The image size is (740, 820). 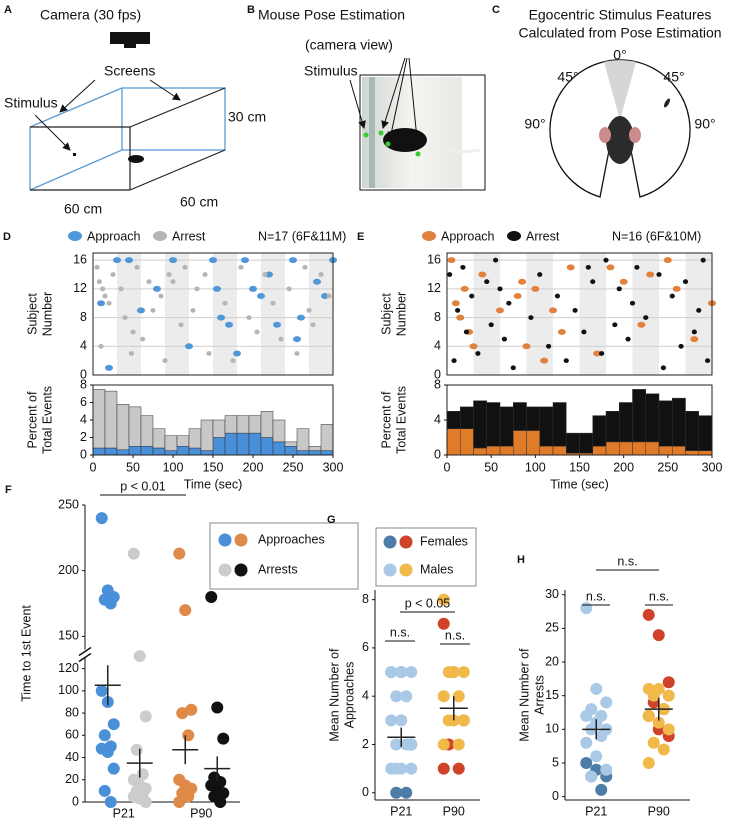 What do you see at coordinates (453, 148) in the screenshot?
I see `tail` at bounding box center [453, 148].